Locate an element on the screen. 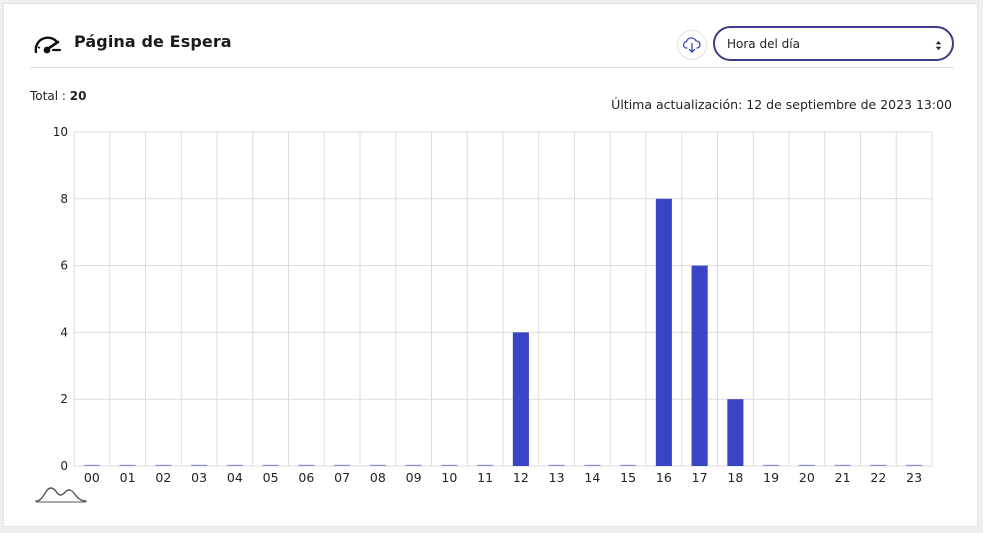  x-tick-label: 19 is located at coordinates (771, 477).